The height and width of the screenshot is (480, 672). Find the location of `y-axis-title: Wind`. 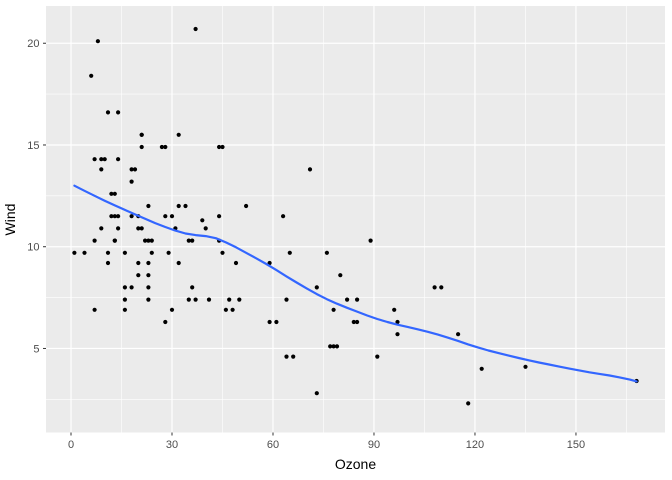

y-axis-title: Wind is located at coordinates (10, 220).